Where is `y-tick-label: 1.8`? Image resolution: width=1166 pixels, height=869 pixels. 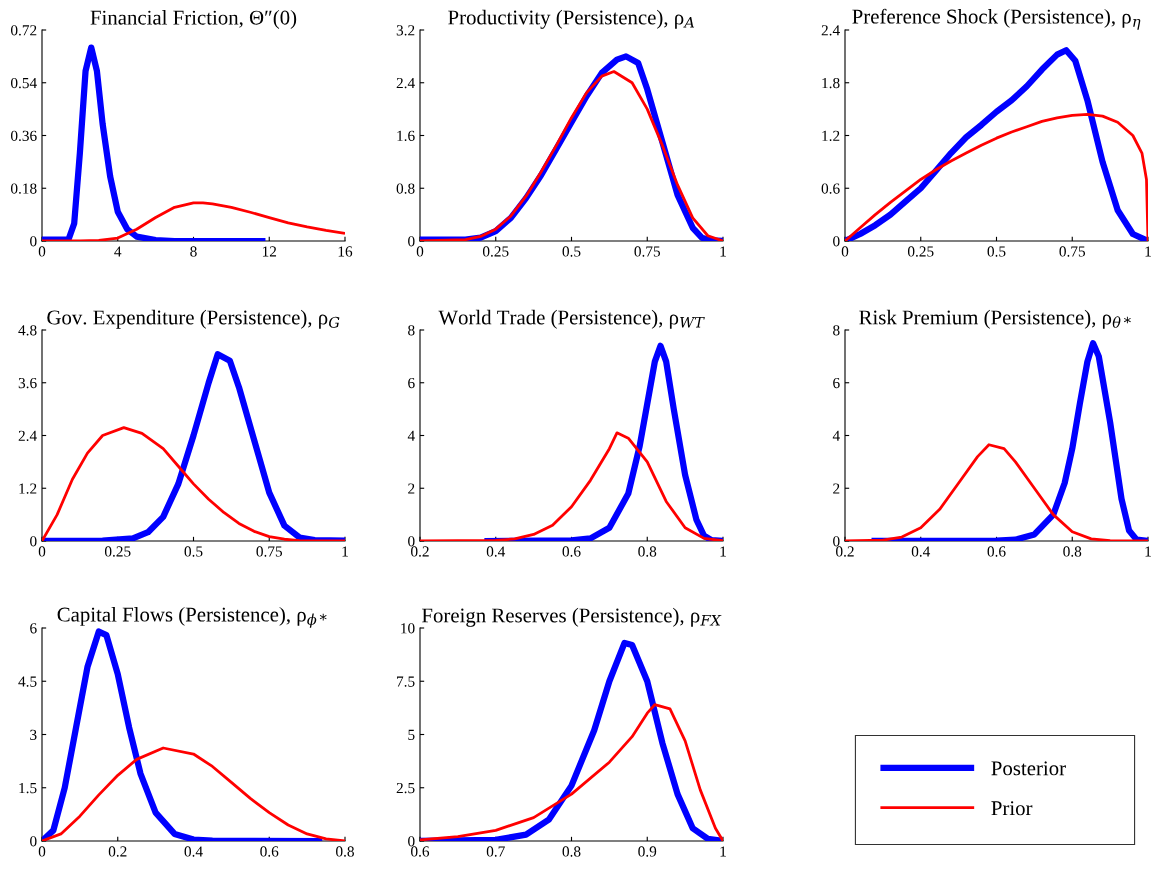 y-tick-label: 1.8 is located at coordinates (831, 83).